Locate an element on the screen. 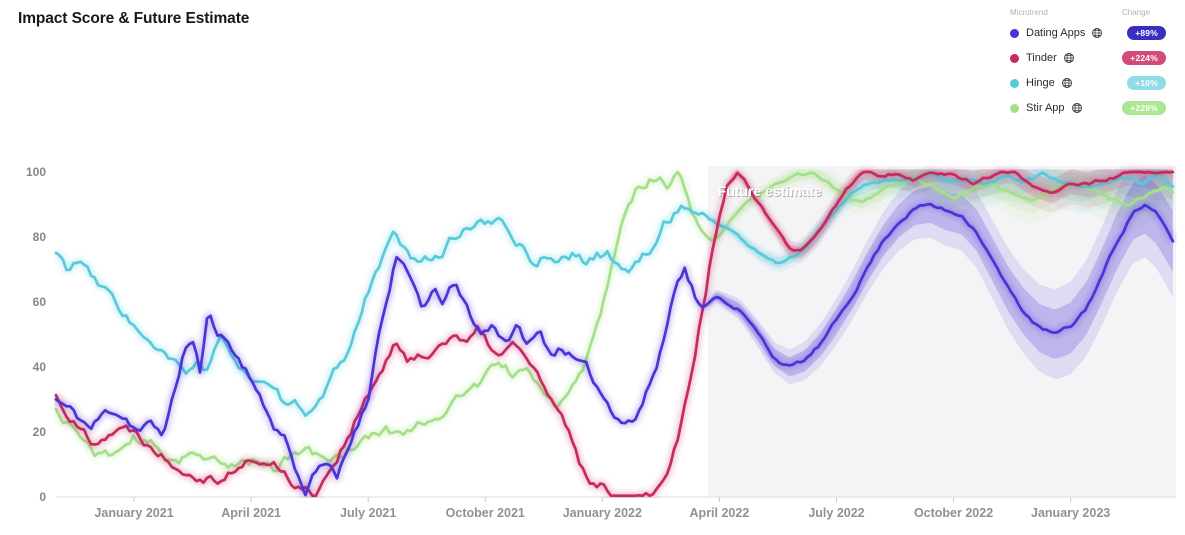 This screenshot has height=535, width=1185. series-label: Dating Apps is located at coordinates (1056, 33).